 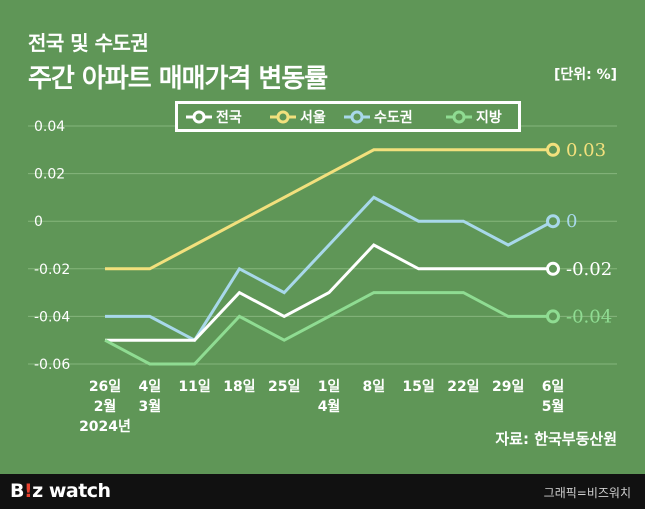 I want to click on x-tick-label: 22일, so click(x=463, y=387).